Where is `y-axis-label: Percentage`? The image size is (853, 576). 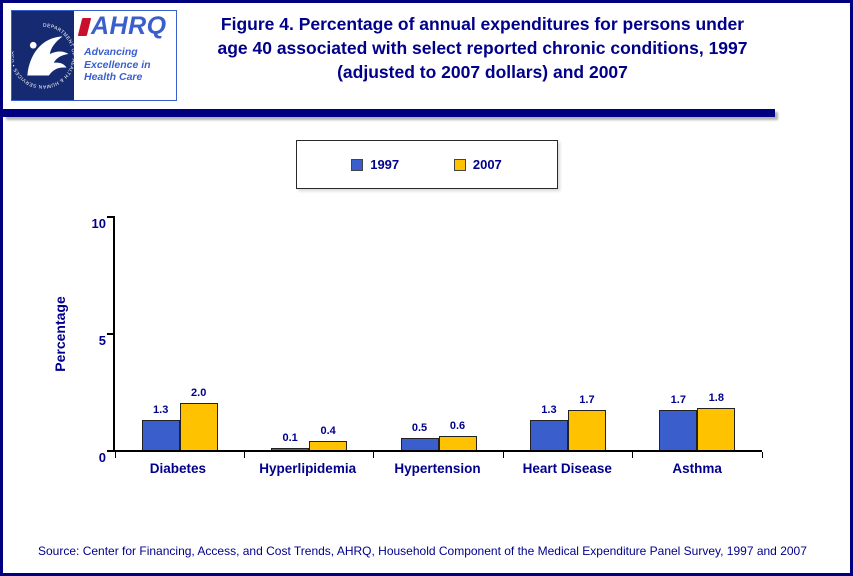 y-axis-label: Percentage is located at coordinates (60, 334).